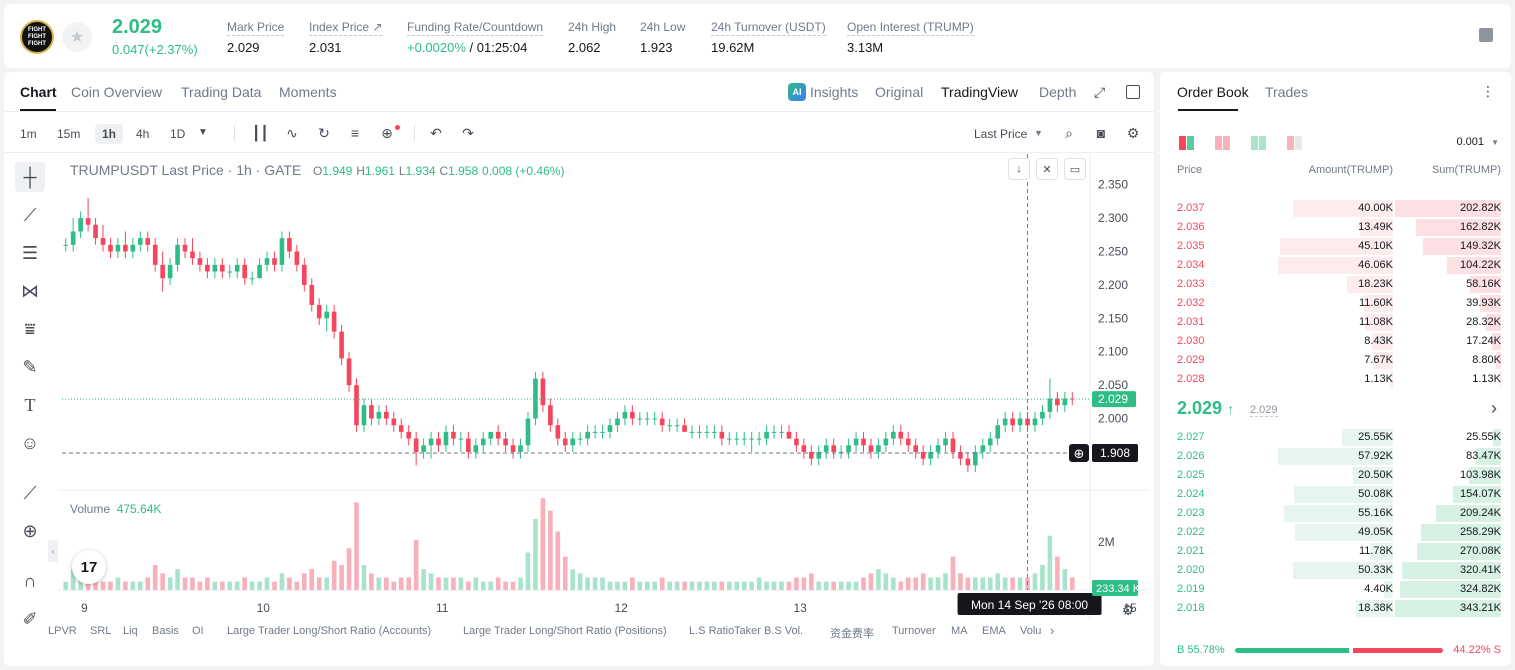 This screenshot has width=1515, height=670. Describe the element at coordinates (1335, 322) in the screenshot. I see `ask-row: 2.031 11.08K 28.32K` at that location.